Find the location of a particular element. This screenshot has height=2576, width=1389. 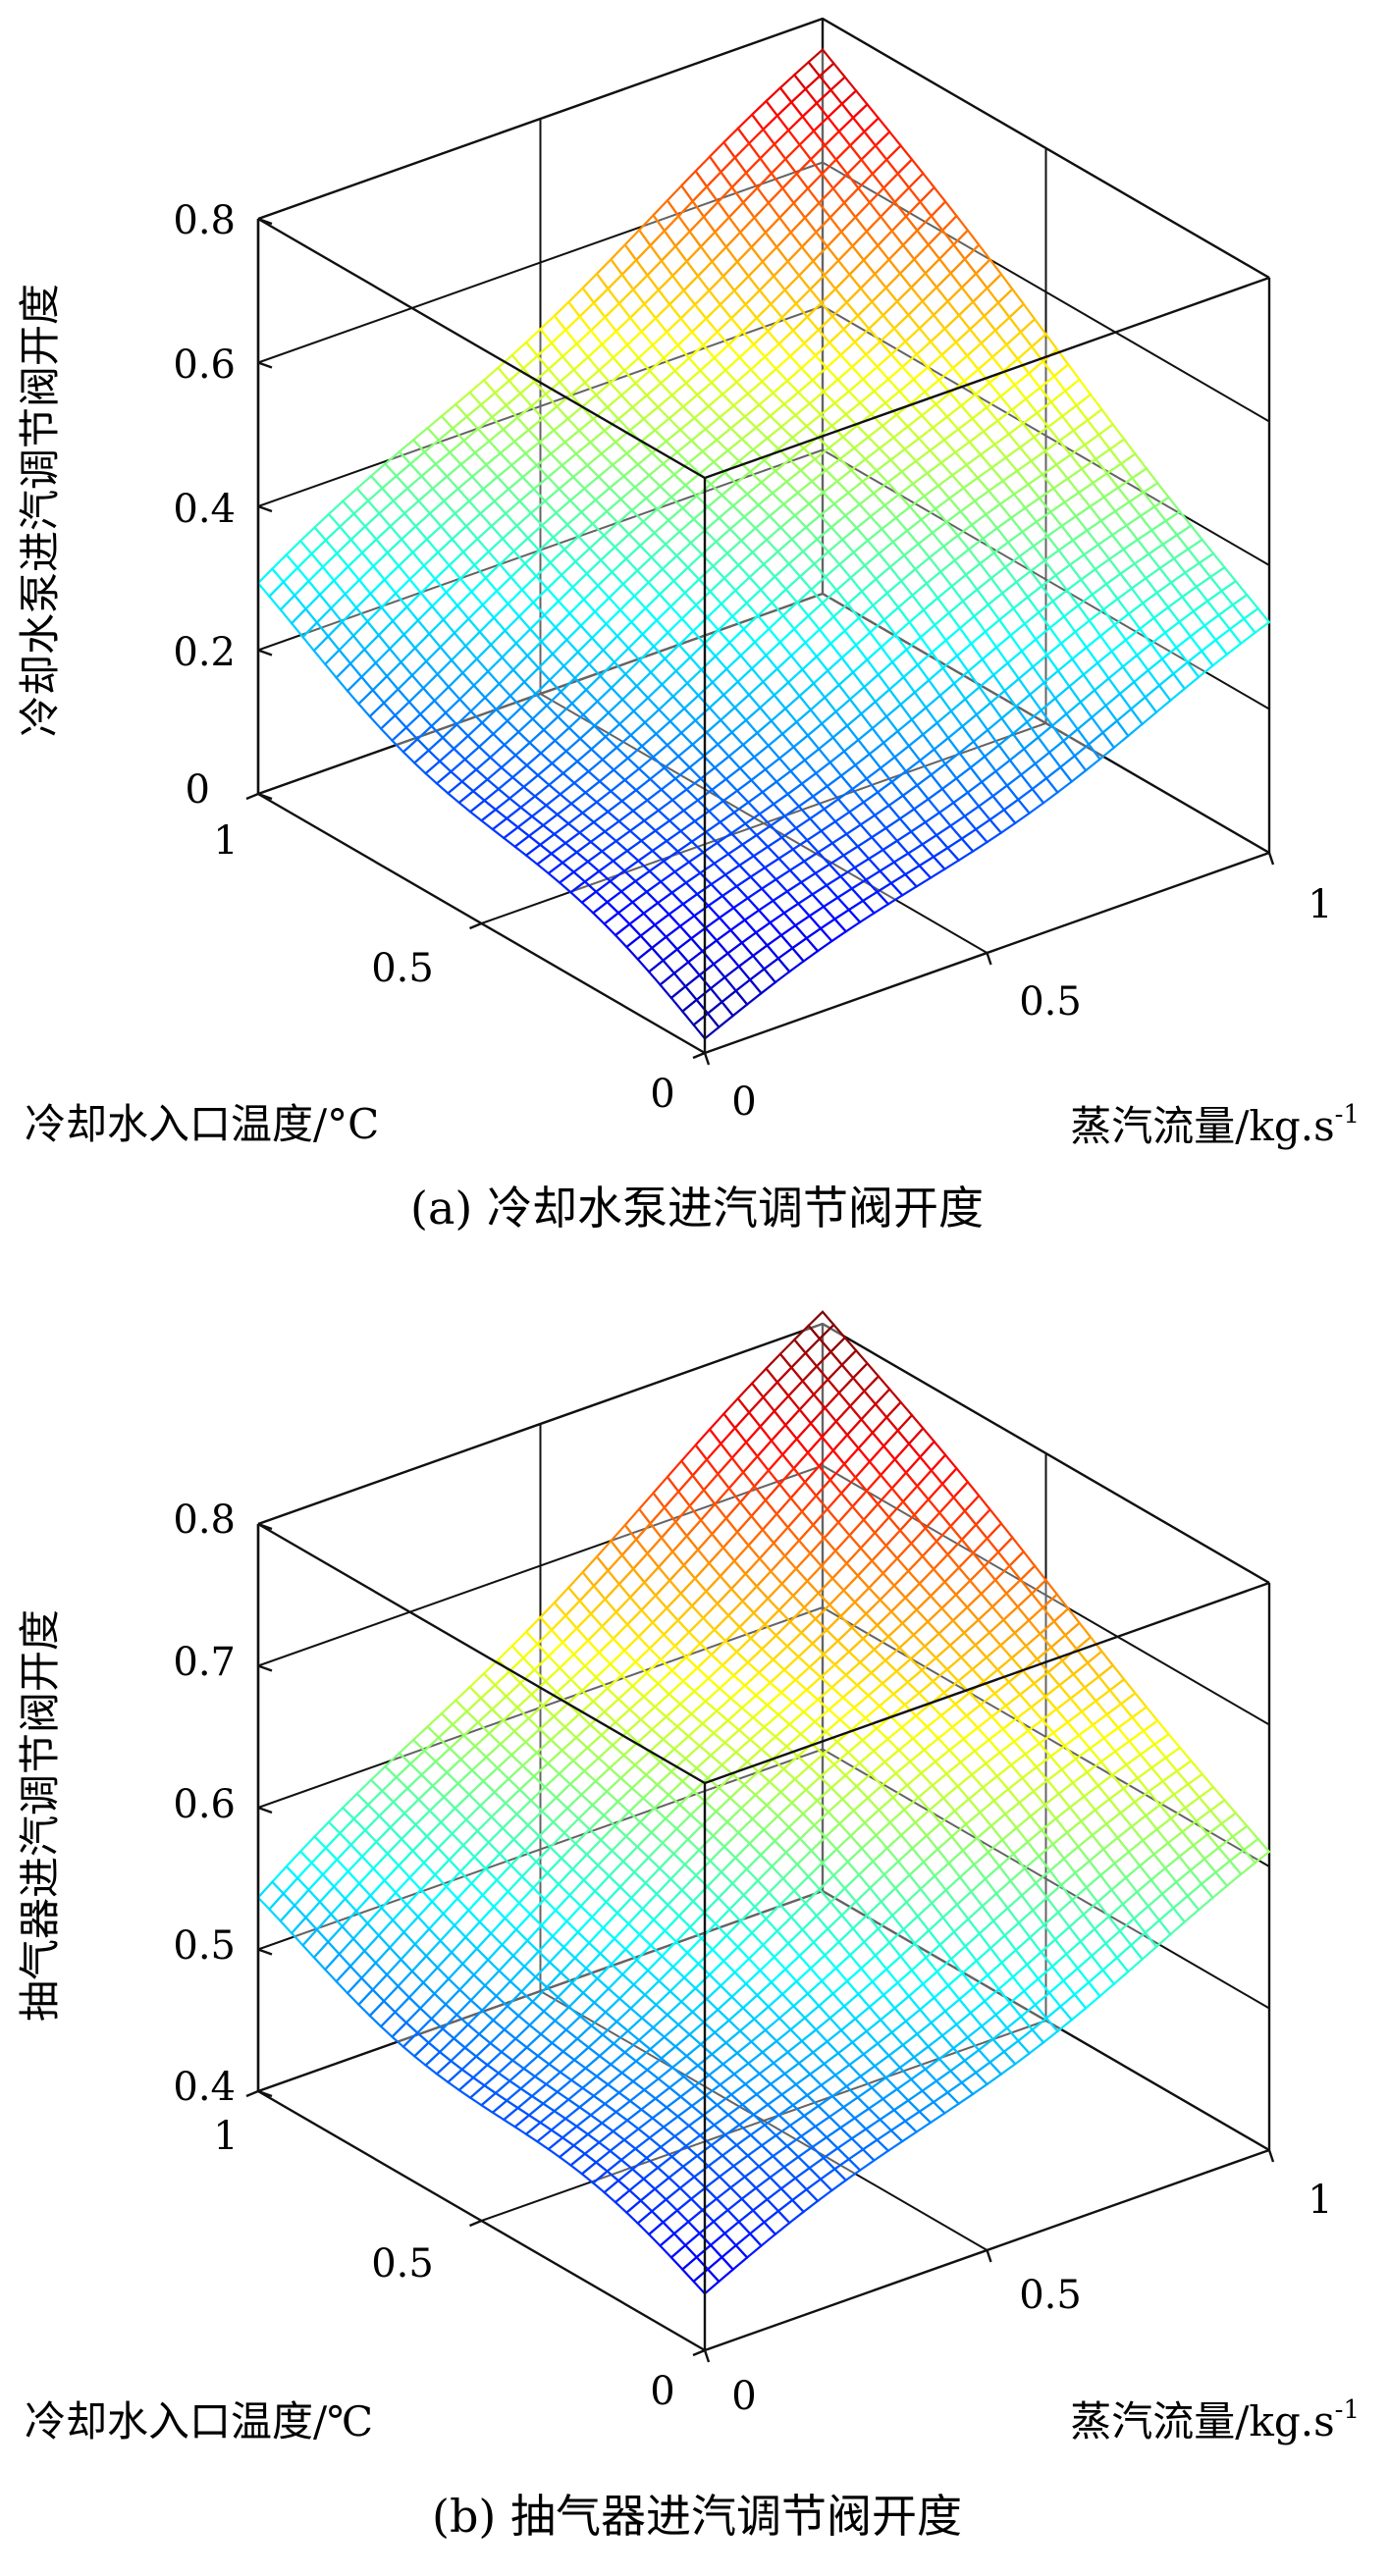

panel-caption: (b) 抽气器进汽调节阀开度 is located at coordinates (697, 2516).